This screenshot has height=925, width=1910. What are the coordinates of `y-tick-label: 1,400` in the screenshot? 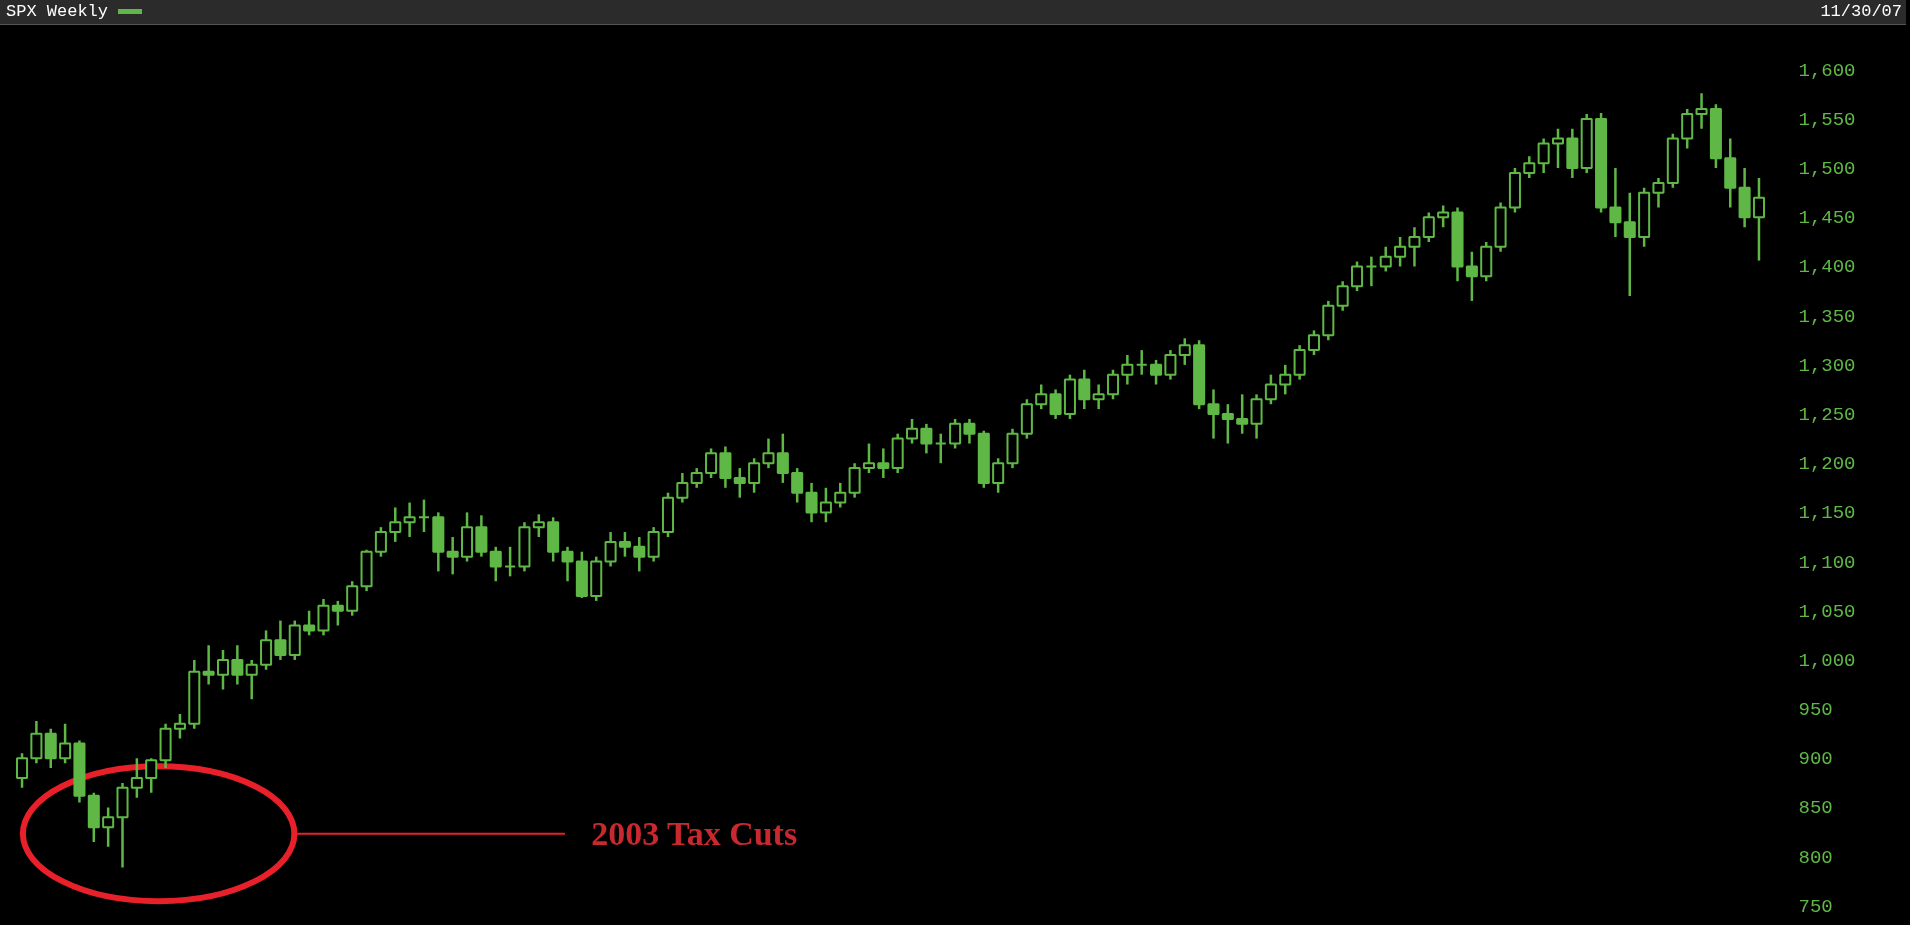 It's located at (1827, 267).